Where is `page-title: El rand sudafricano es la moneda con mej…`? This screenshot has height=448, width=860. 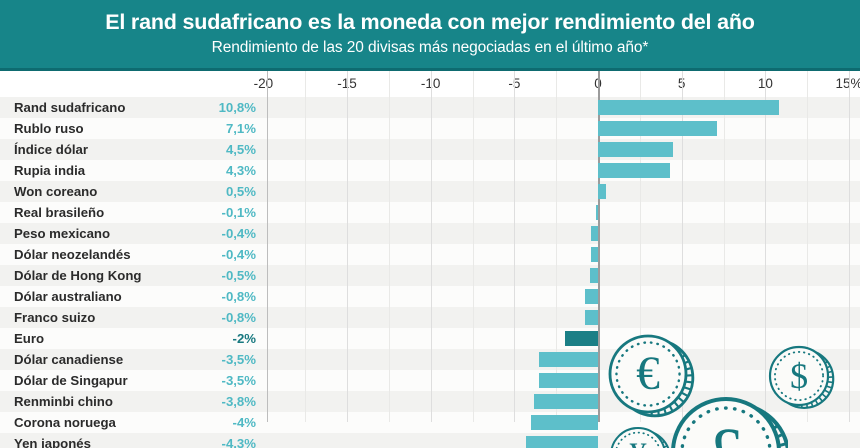
page-title: El rand sudafricano es la moneda con mej… is located at coordinates (430, 22).